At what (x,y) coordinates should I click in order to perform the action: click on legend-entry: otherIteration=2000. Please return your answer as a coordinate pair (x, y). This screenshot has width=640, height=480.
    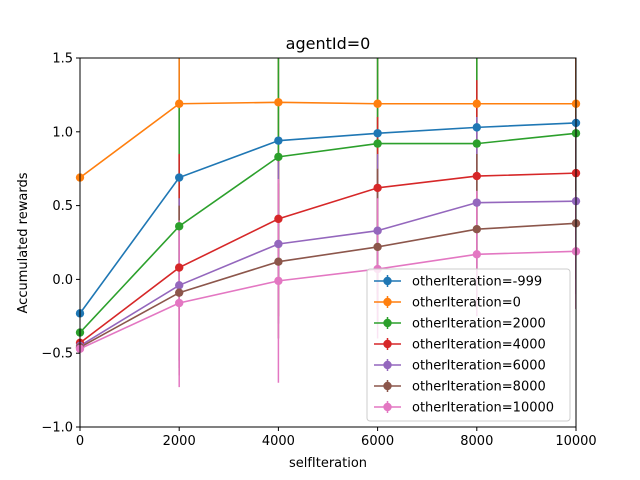
    Looking at the image, I should click on (460, 324).